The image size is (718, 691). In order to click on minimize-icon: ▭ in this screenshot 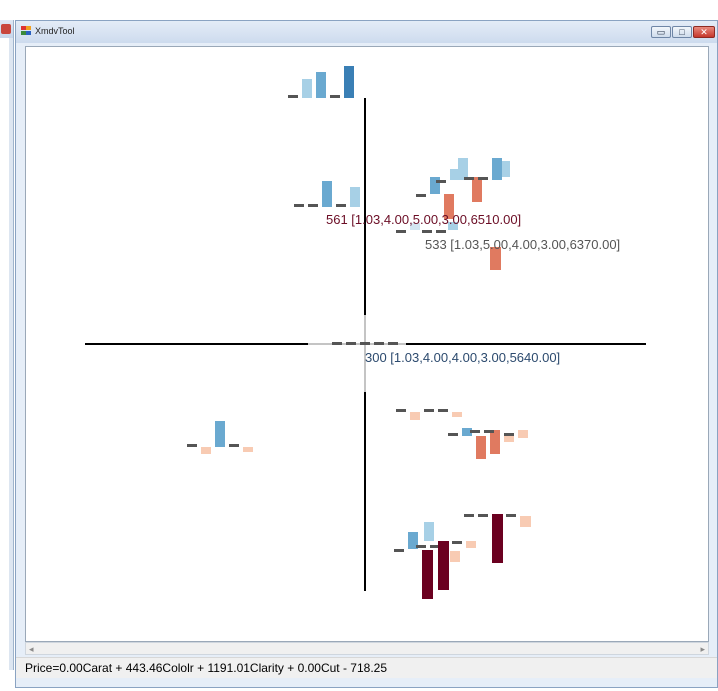, I will do `click(661, 32)`.